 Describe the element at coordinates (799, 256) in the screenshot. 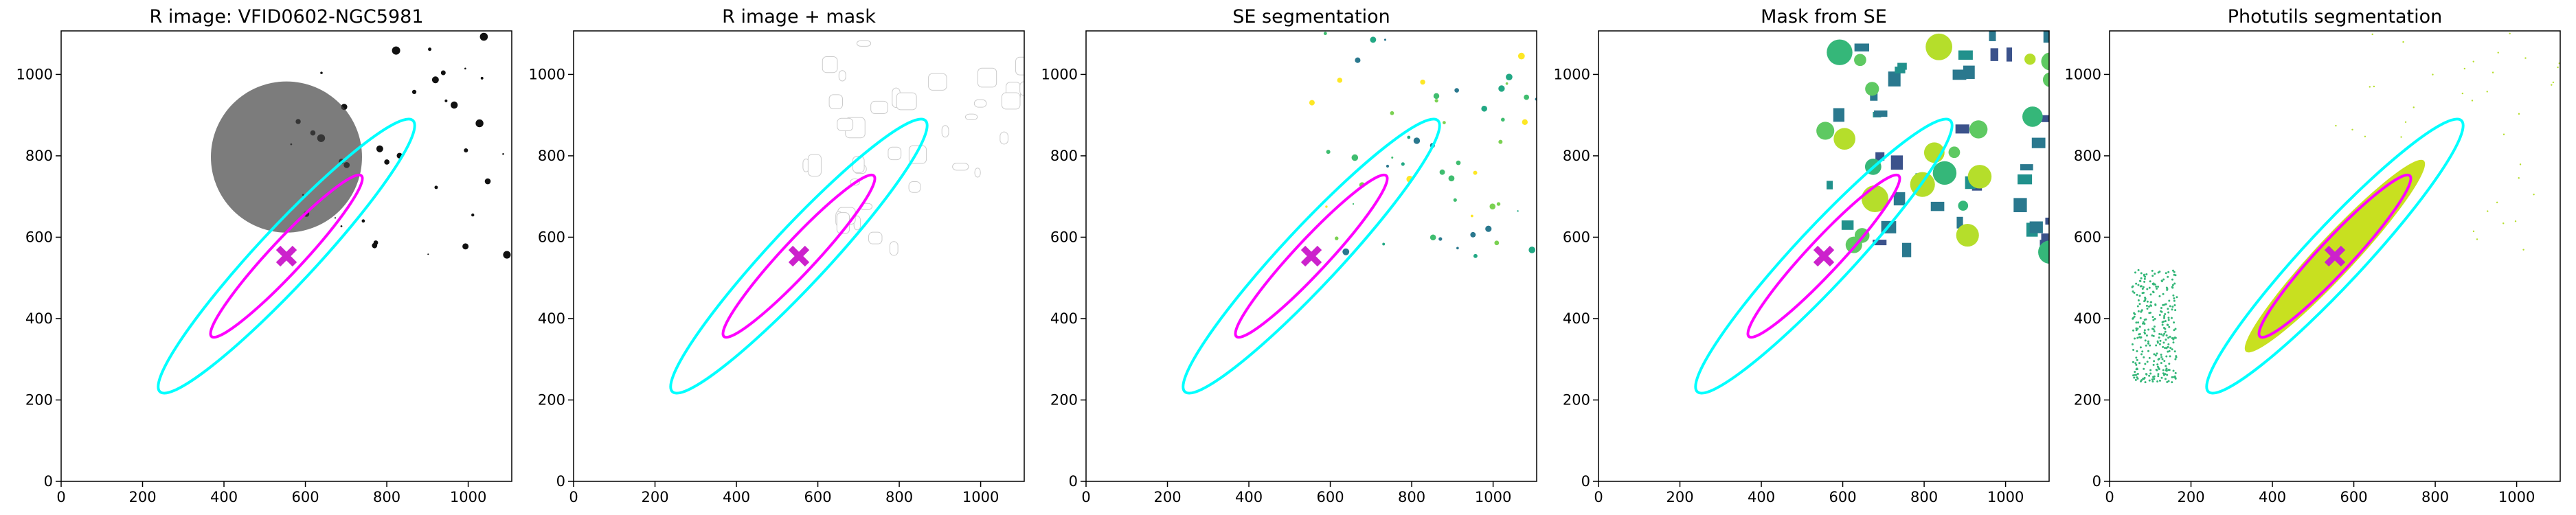

I see `center-marker` at that location.